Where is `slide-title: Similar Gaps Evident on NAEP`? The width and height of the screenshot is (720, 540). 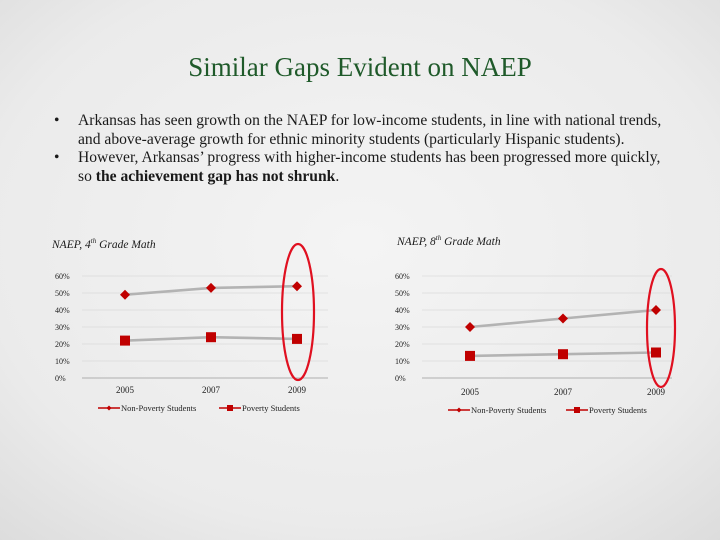 slide-title: Similar Gaps Evident on NAEP is located at coordinates (360, 67).